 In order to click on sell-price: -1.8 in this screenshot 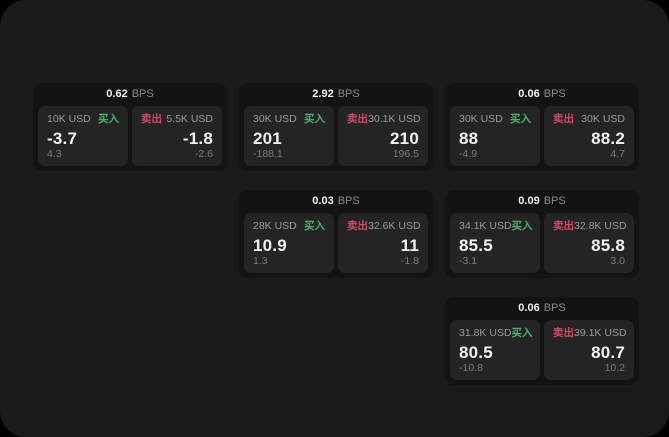, I will do `click(197, 138)`.